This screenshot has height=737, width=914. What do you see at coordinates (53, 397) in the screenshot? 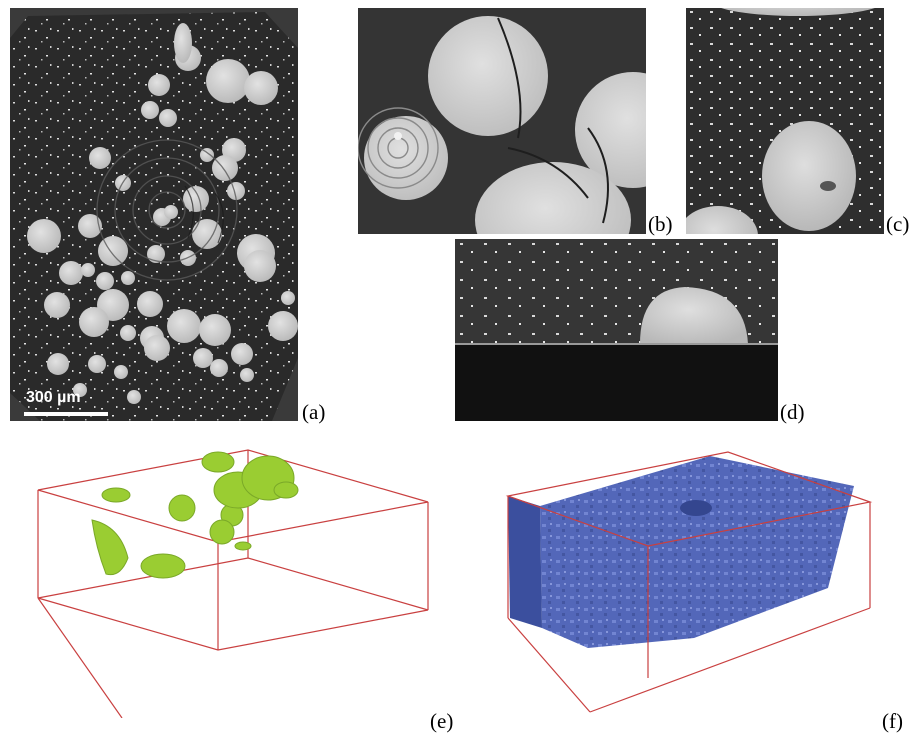
I see `scale-bar-label: 300 µm` at bounding box center [53, 397].